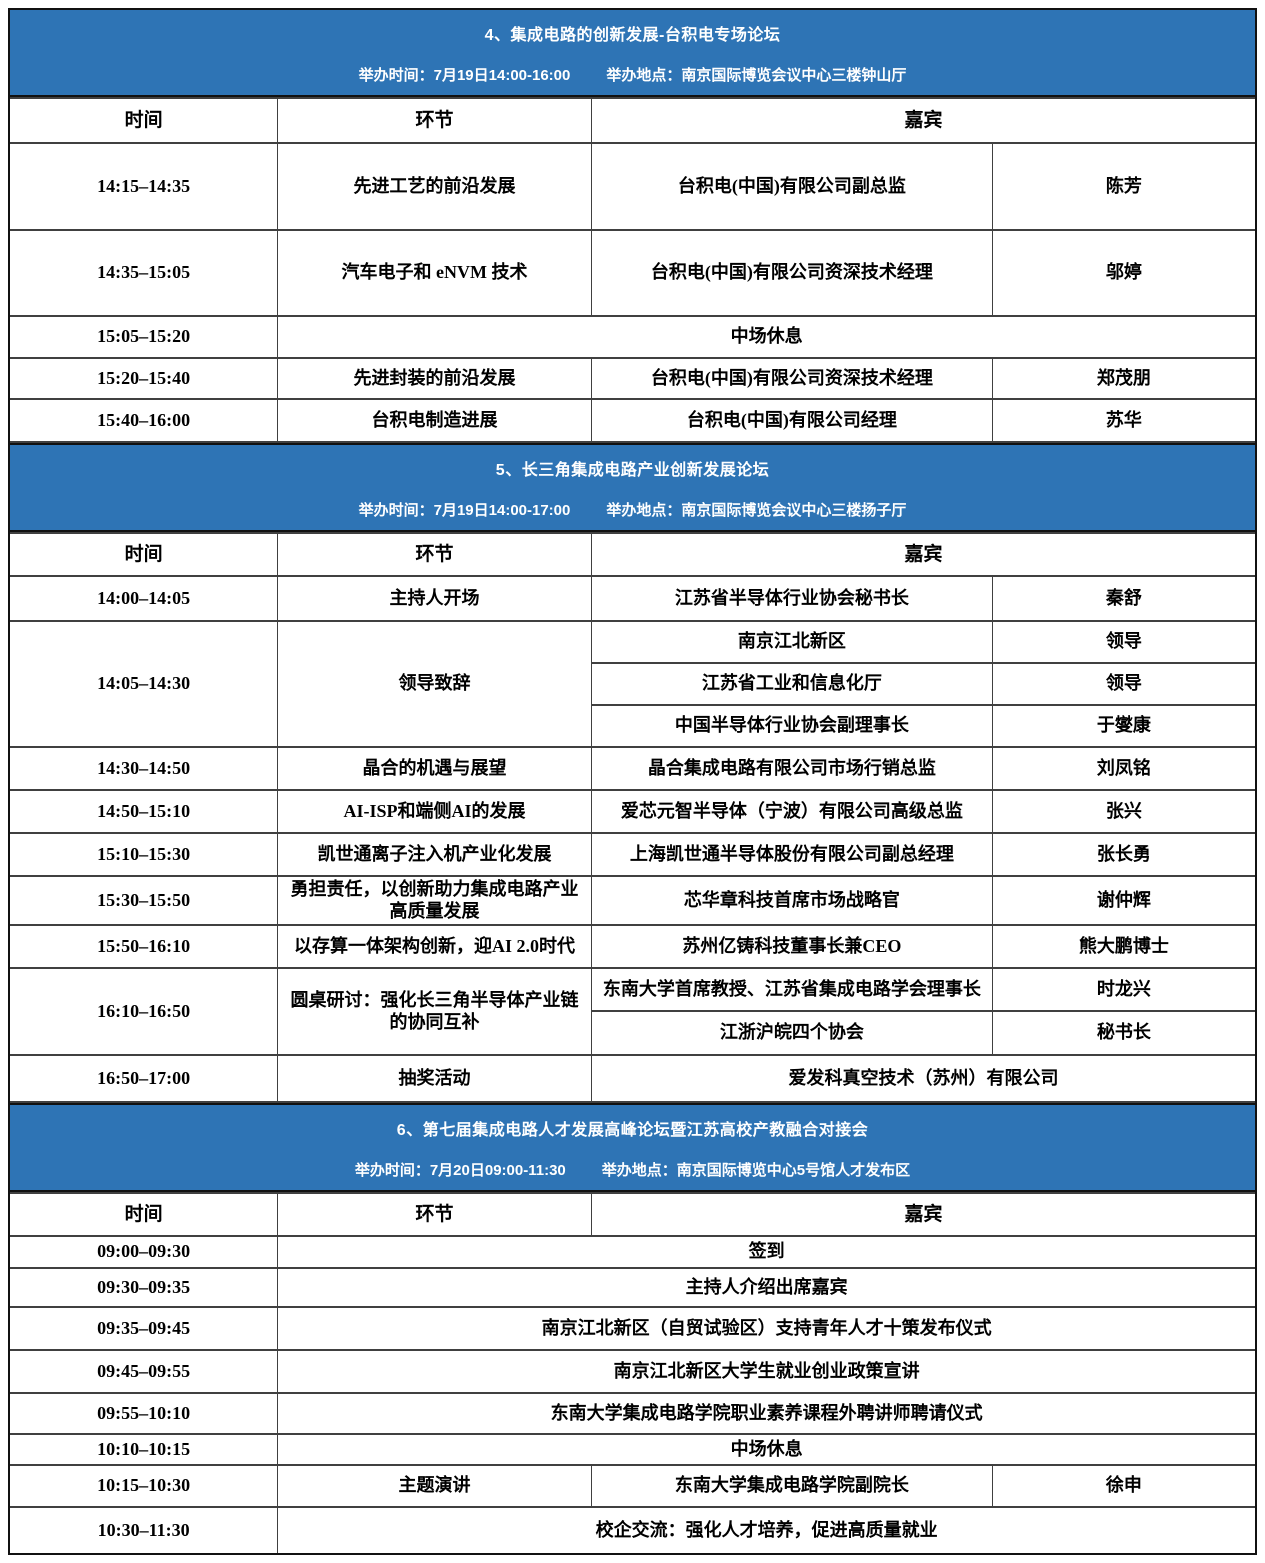 This screenshot has height=1563, width=1265. Describe the element at coordinates (144, 1252) in the screenshot. I see `time-cell: 09:00–09:30` at that location.